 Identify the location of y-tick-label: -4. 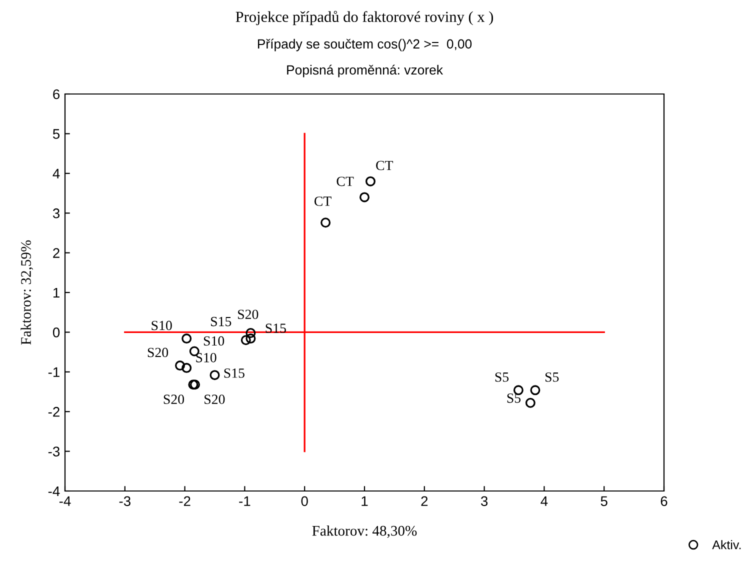
(54, 491).